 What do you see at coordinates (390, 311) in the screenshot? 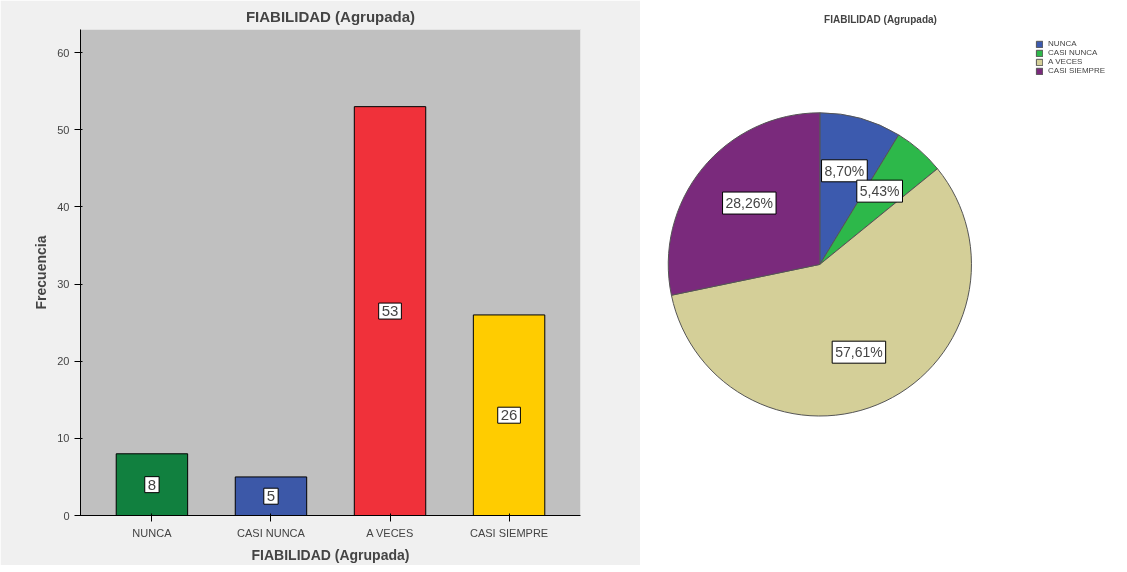
I see `data-label: 53` at bounding box center [390, 311].